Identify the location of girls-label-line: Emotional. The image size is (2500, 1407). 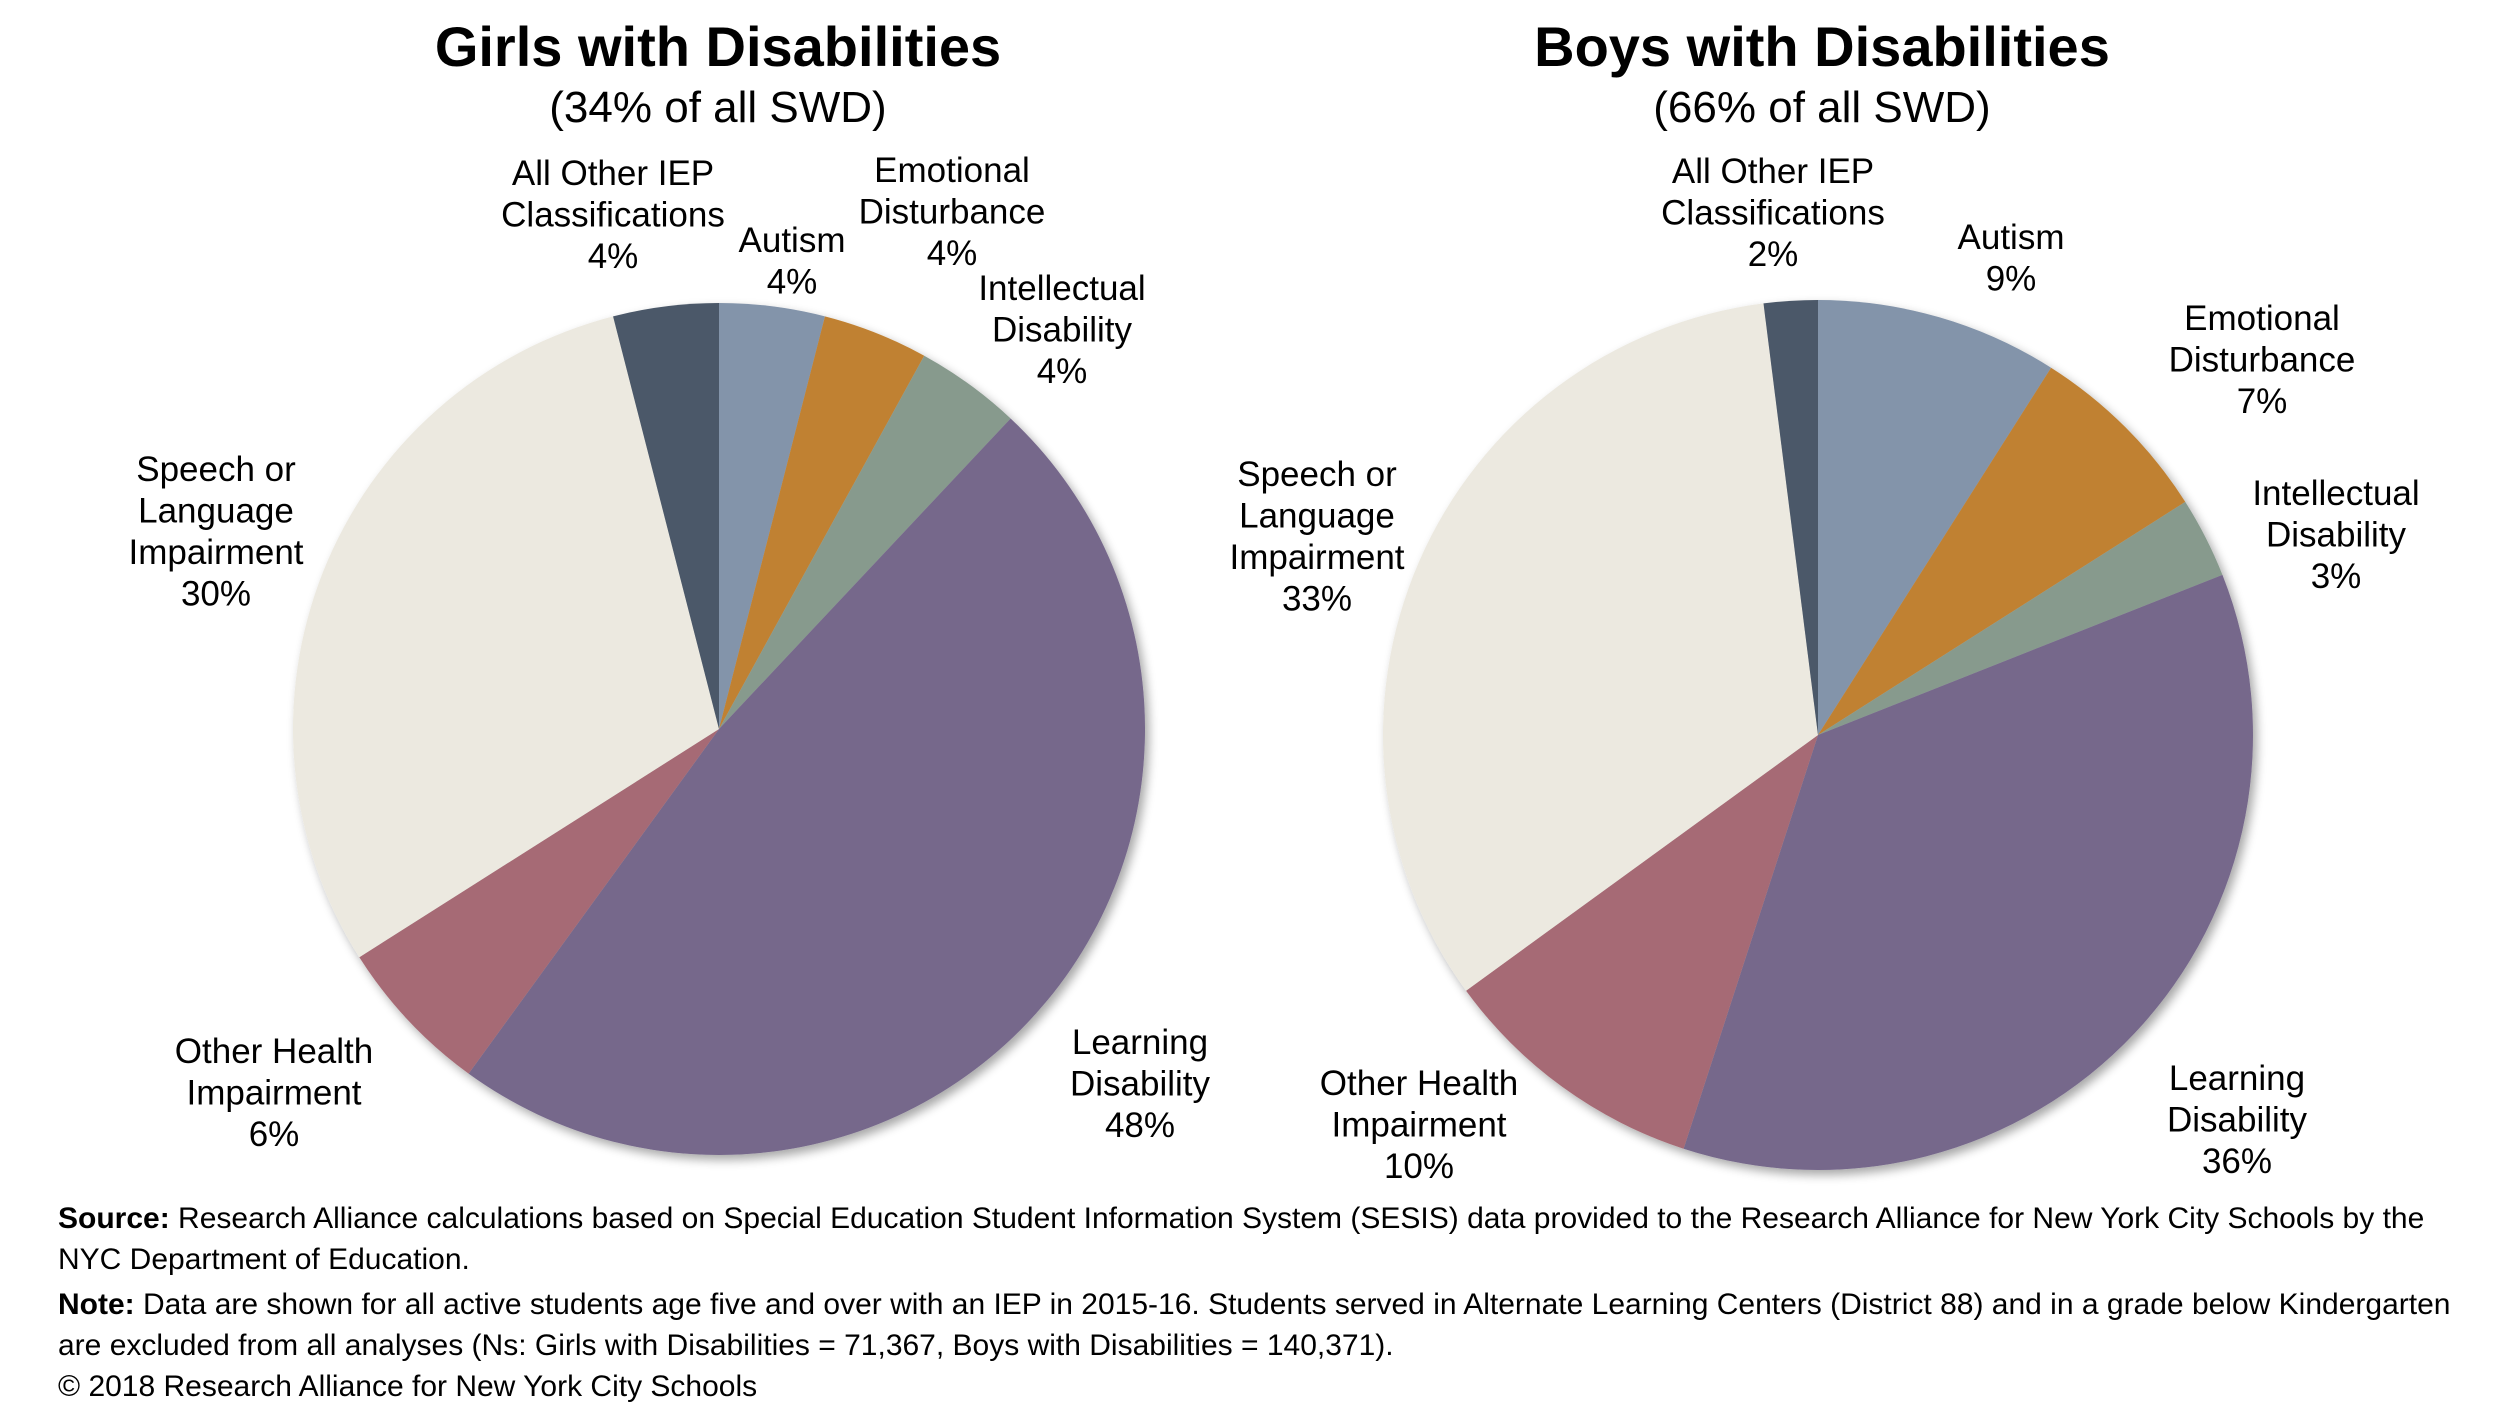
(952, 170).